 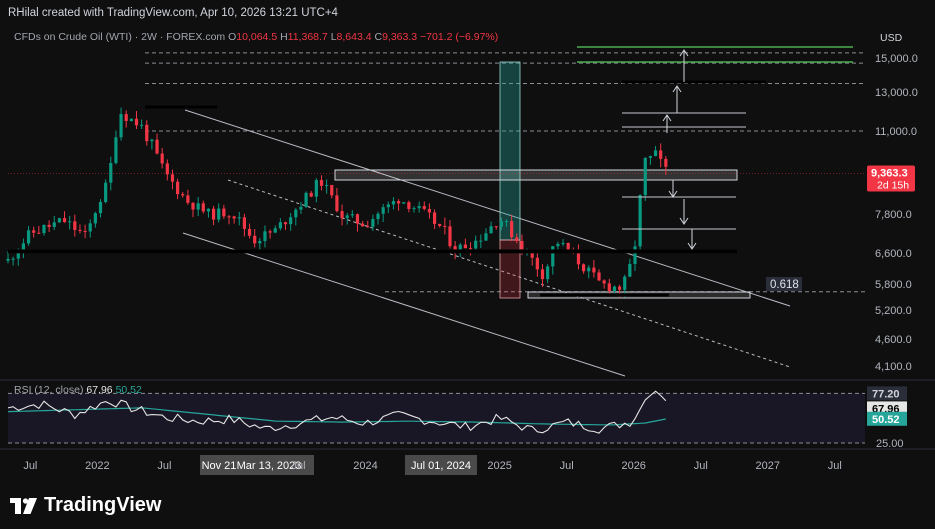 What do you see at coordinates (536, 175) in the screenshot?
I see `resistance-zone-box` at bounding box center [536, 175].